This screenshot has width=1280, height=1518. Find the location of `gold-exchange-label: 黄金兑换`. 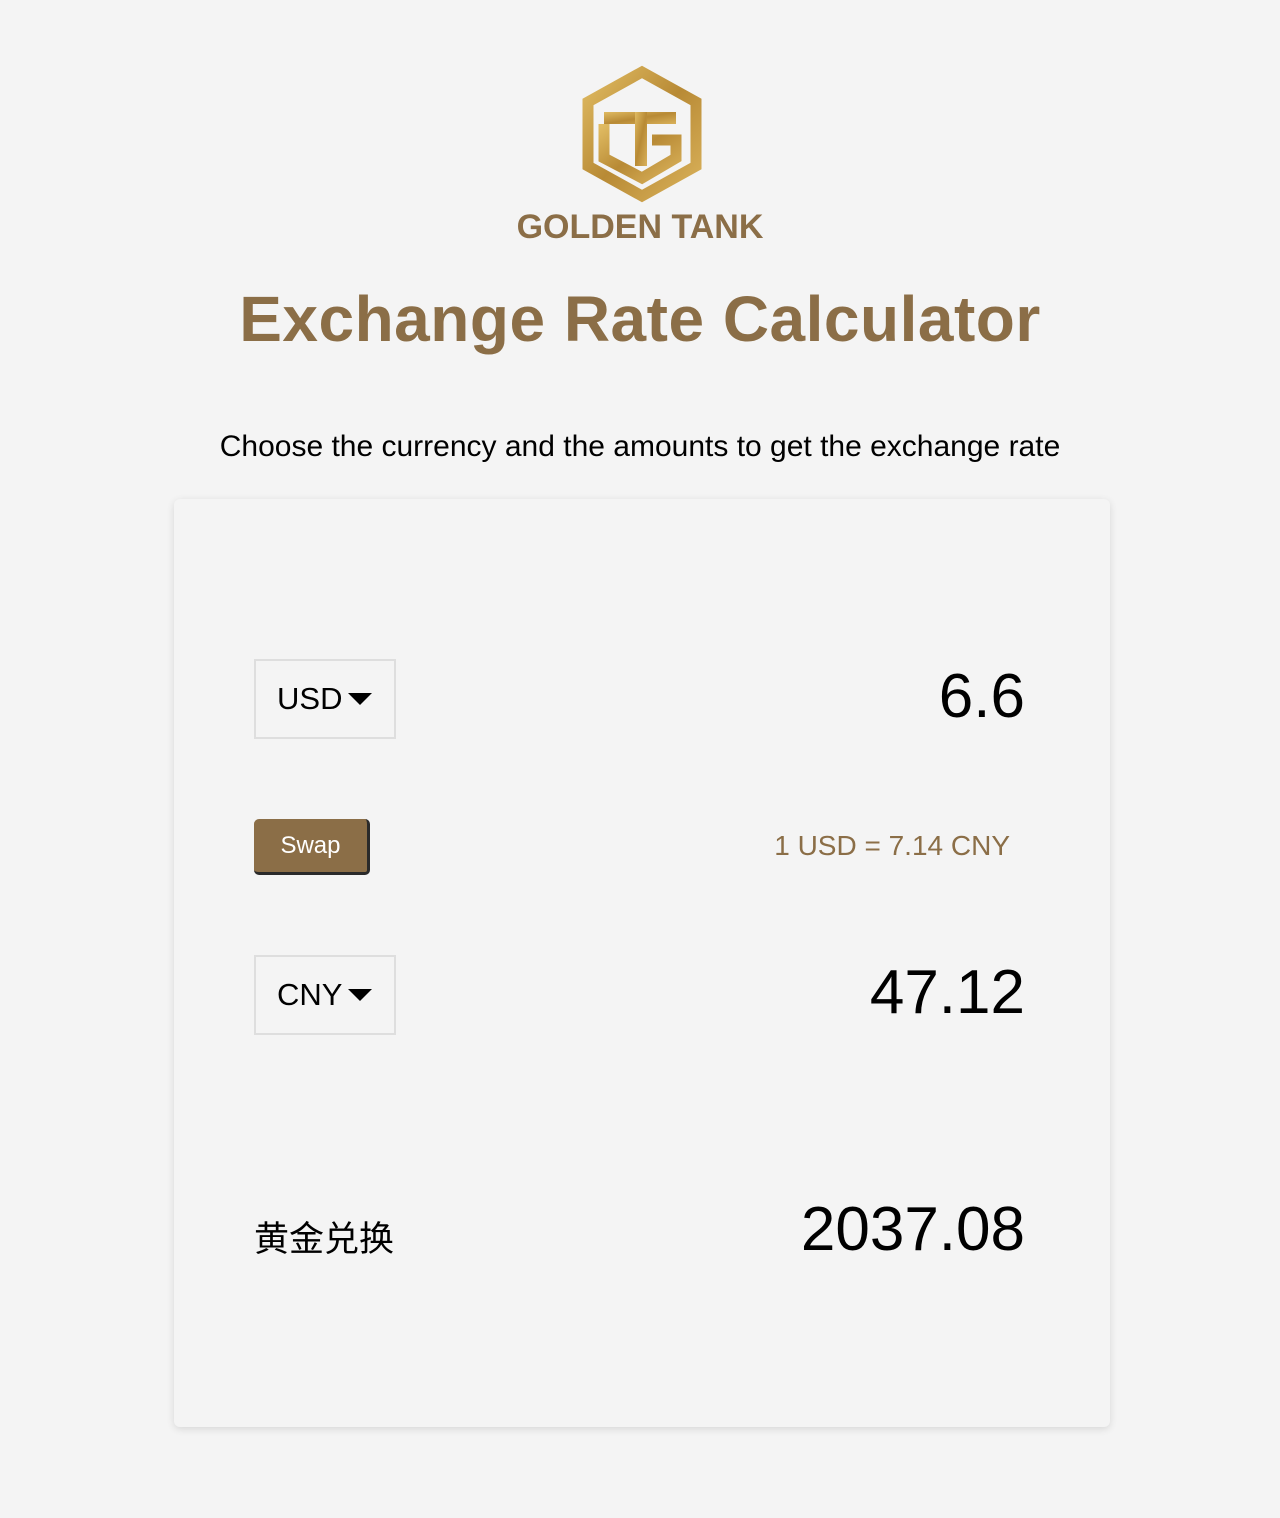

gold-exchange-label: 黄金兑换 is located at coordinates (324, 1240).